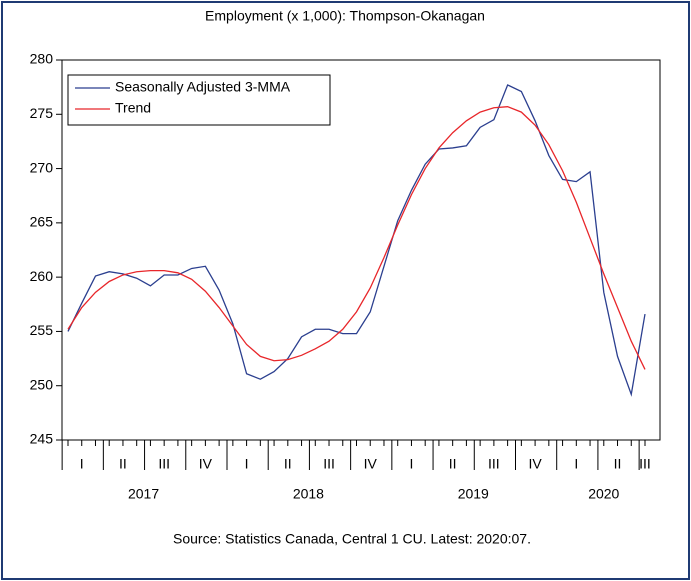 Image resolution: width=691 pixels, height=581 pixels. What do you see at coordinates (42, 384) in the screenshot?
I see `y-tick-label: 250` at bounding box center [42, 384].